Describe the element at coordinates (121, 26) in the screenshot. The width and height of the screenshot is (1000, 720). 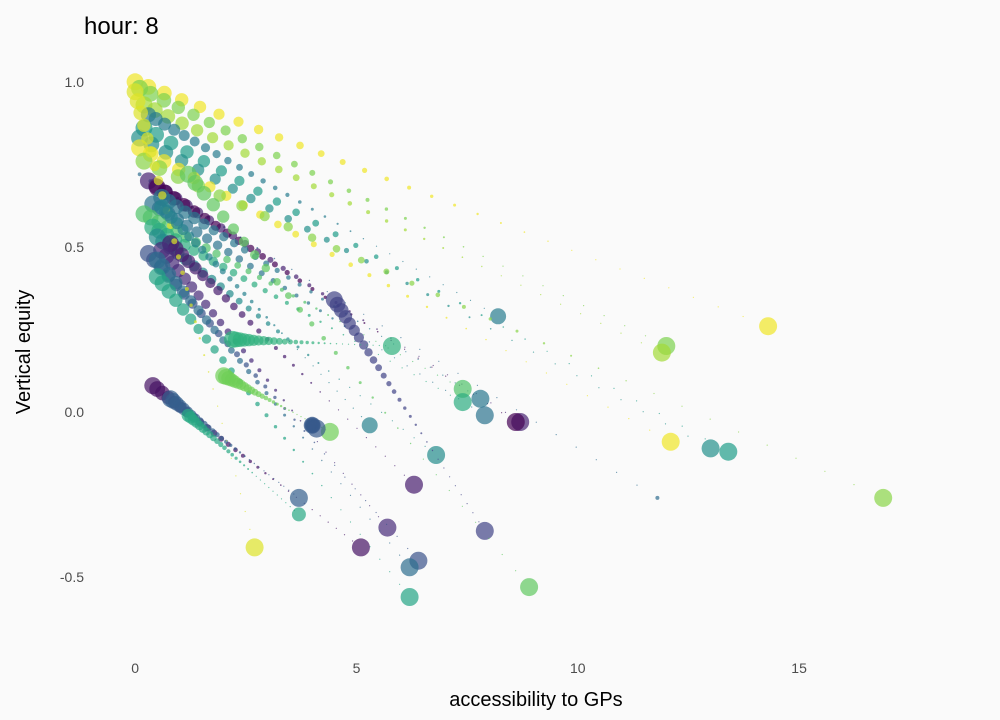
I see `chart-title: hour: 8` at that location.